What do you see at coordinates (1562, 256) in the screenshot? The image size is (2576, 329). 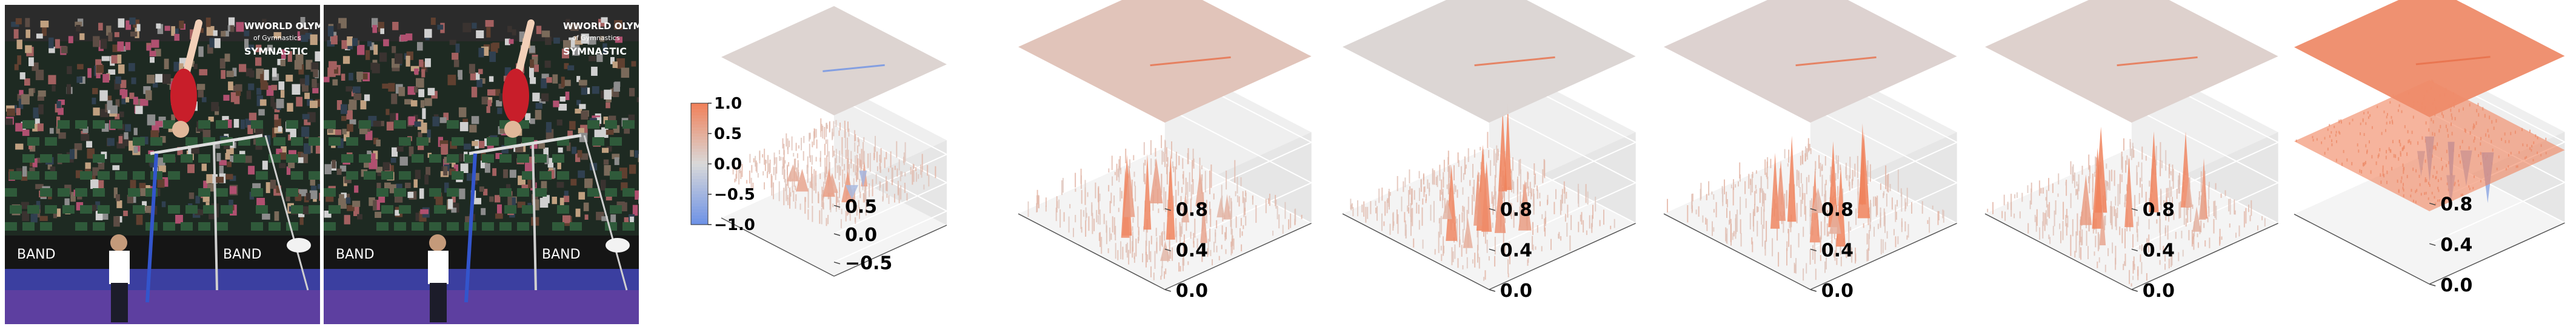 I see `y-axis` at bounding box center [1562, 256].